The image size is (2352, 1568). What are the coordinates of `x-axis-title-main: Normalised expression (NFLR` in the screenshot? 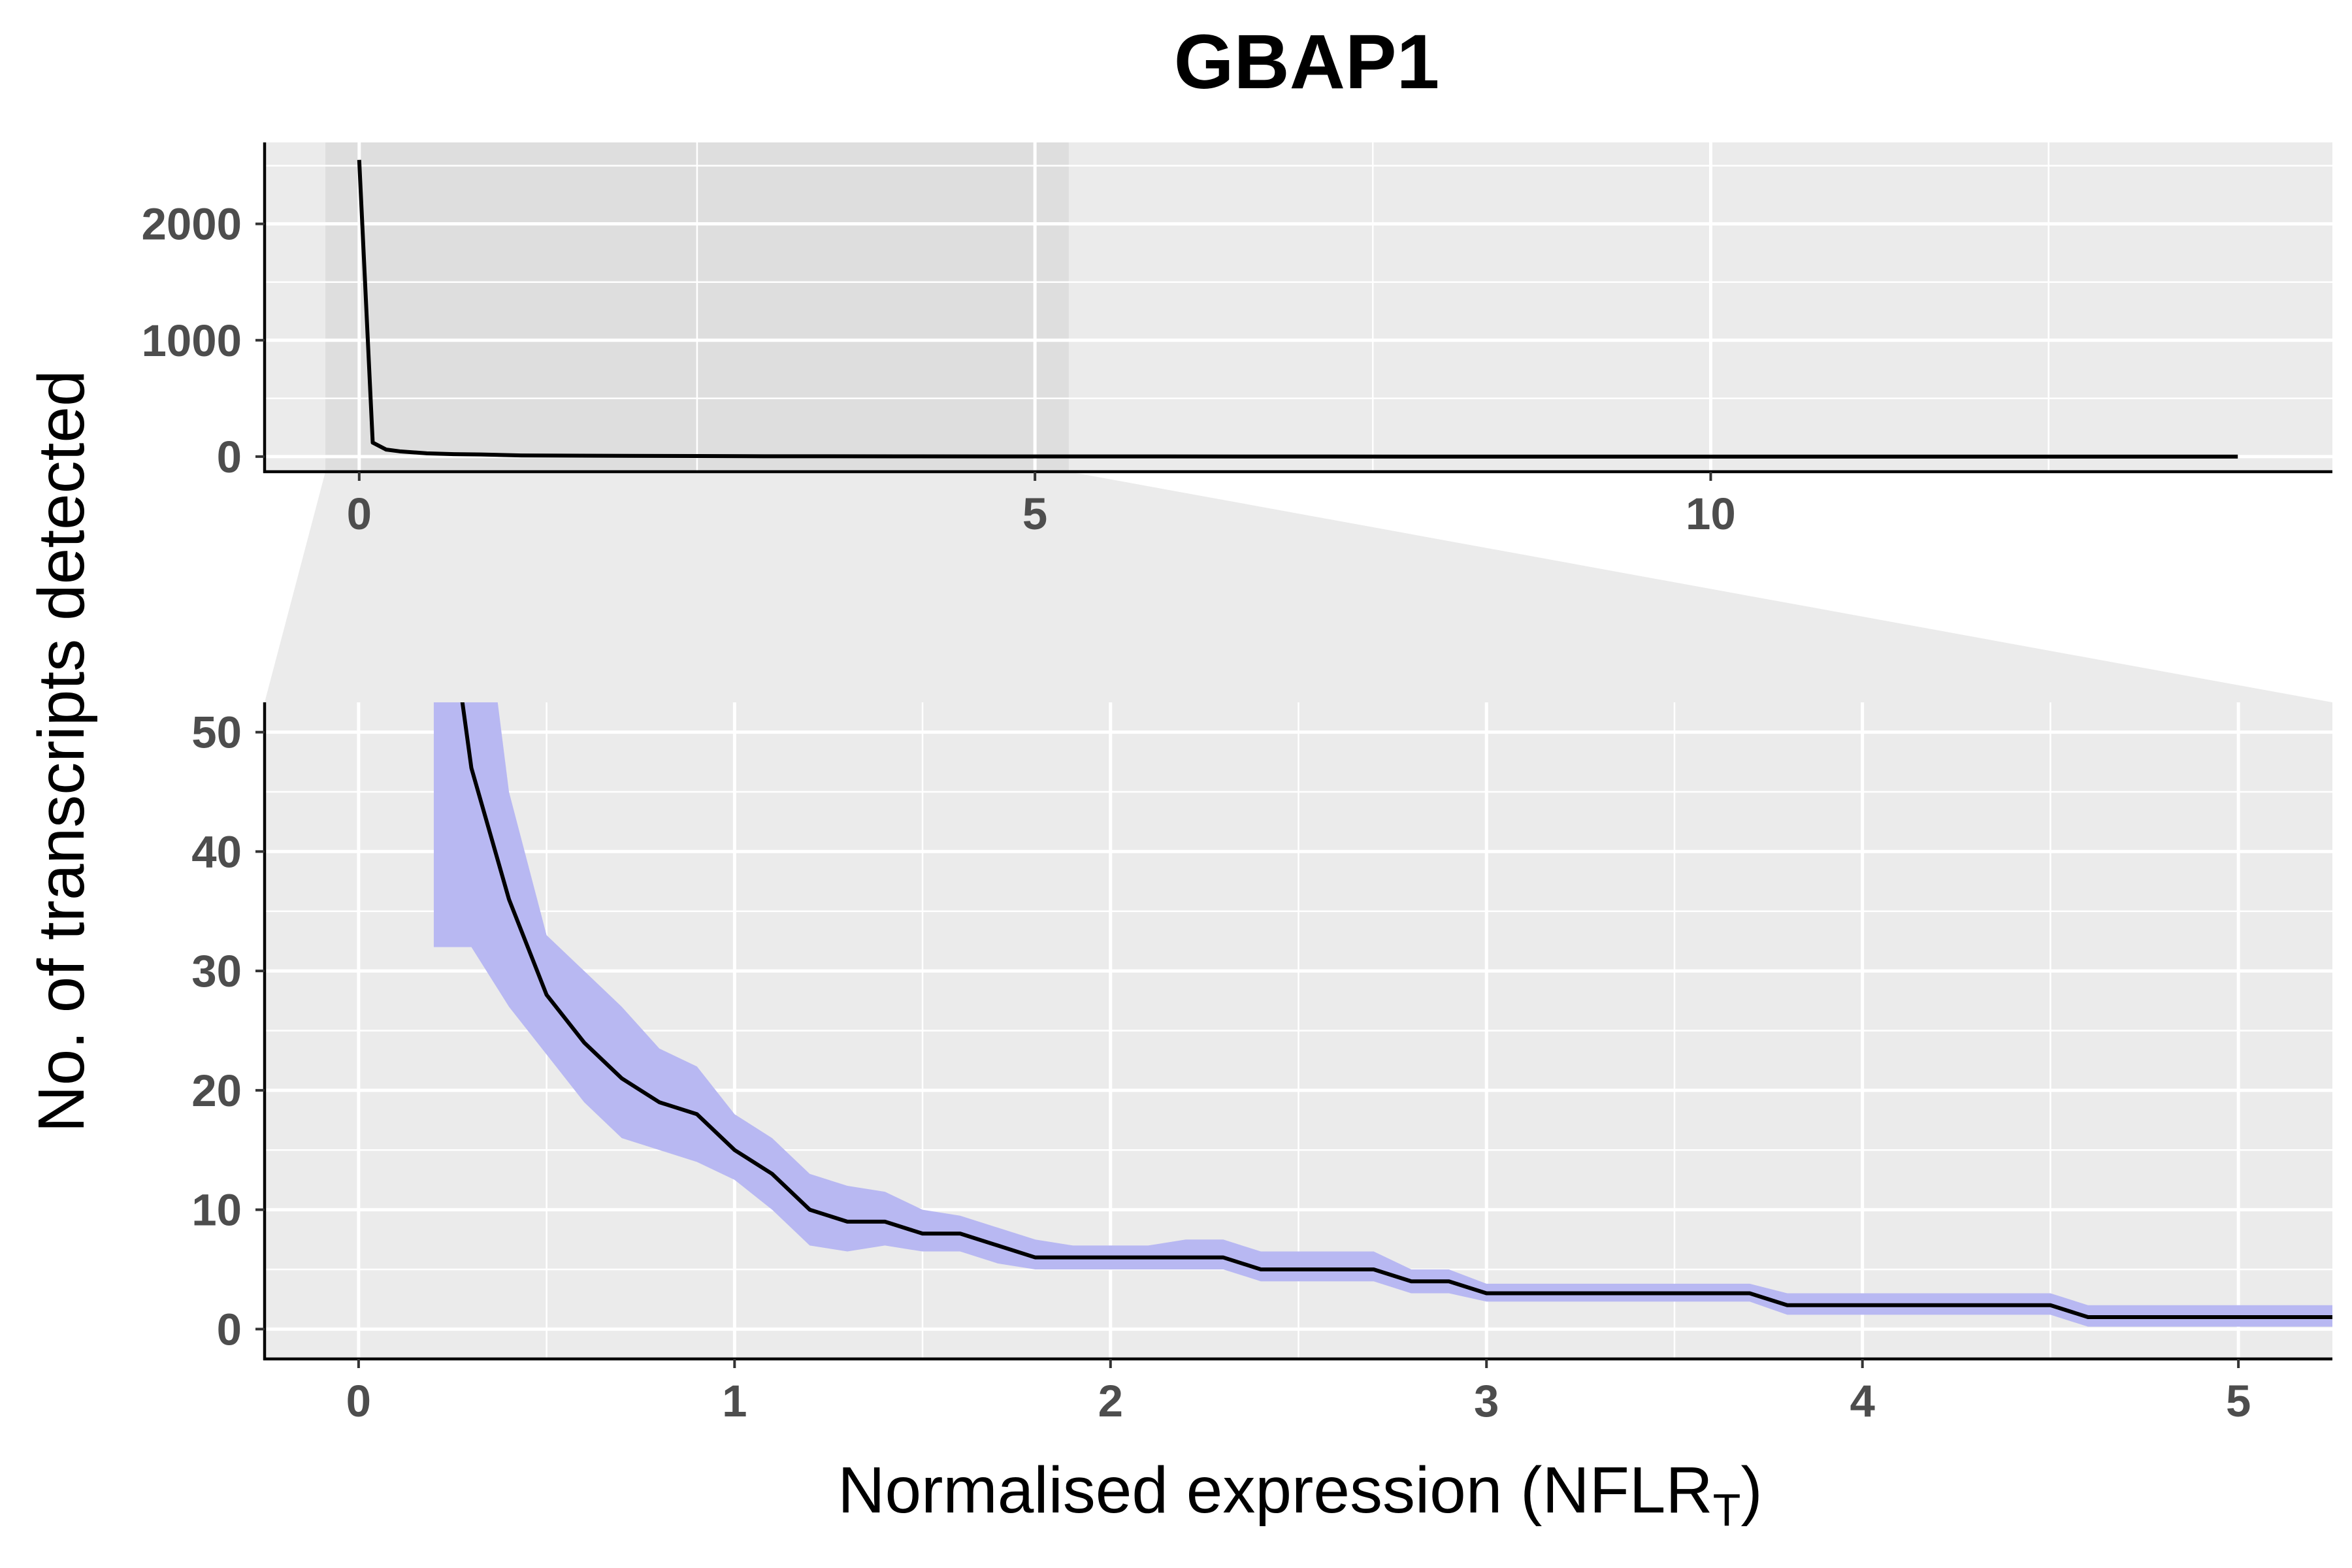 It's located at (1275, 1490).